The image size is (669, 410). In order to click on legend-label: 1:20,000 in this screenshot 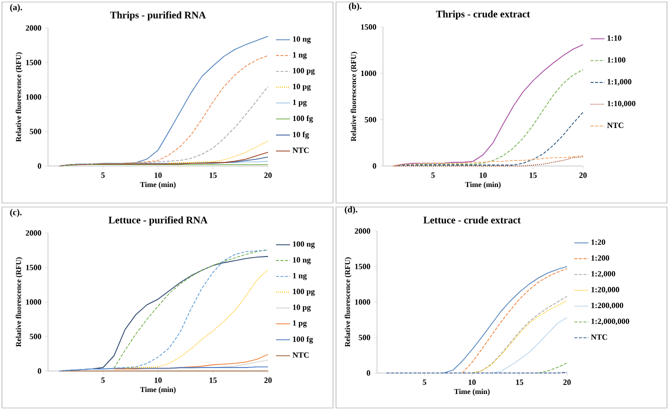, I will do `click(605, 290)`.